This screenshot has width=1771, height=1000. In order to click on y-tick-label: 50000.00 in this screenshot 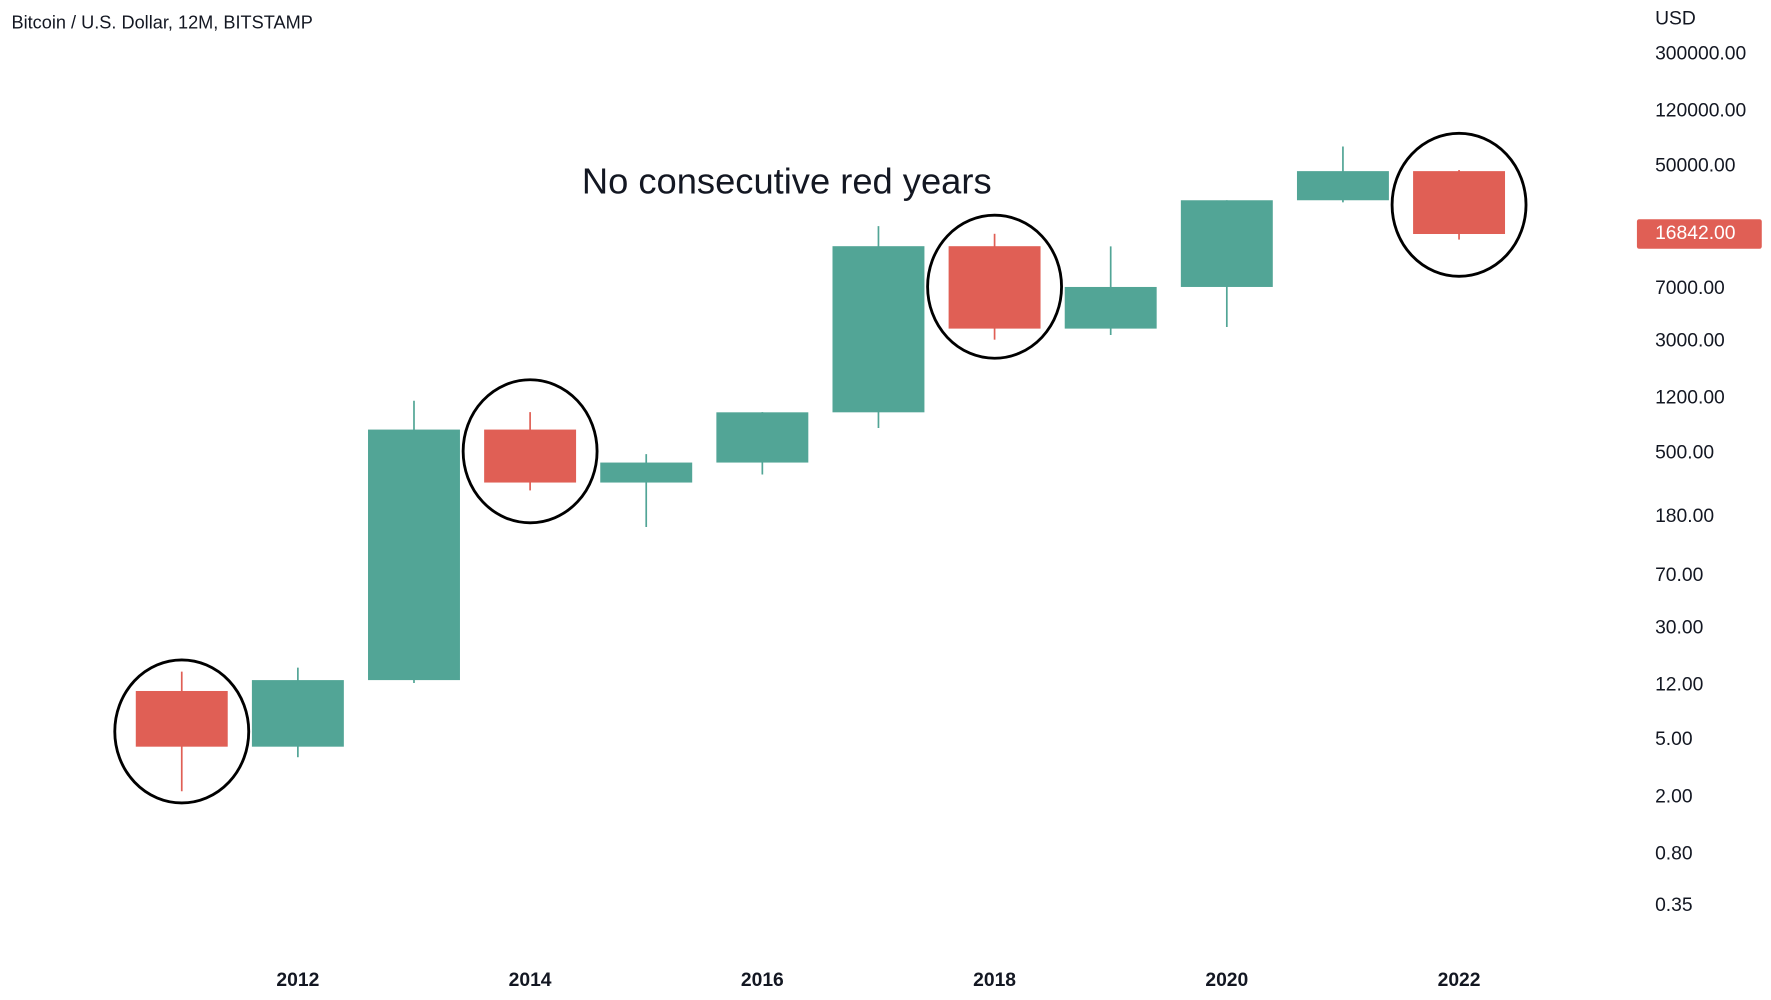, I will do `click(1695, 165)`.